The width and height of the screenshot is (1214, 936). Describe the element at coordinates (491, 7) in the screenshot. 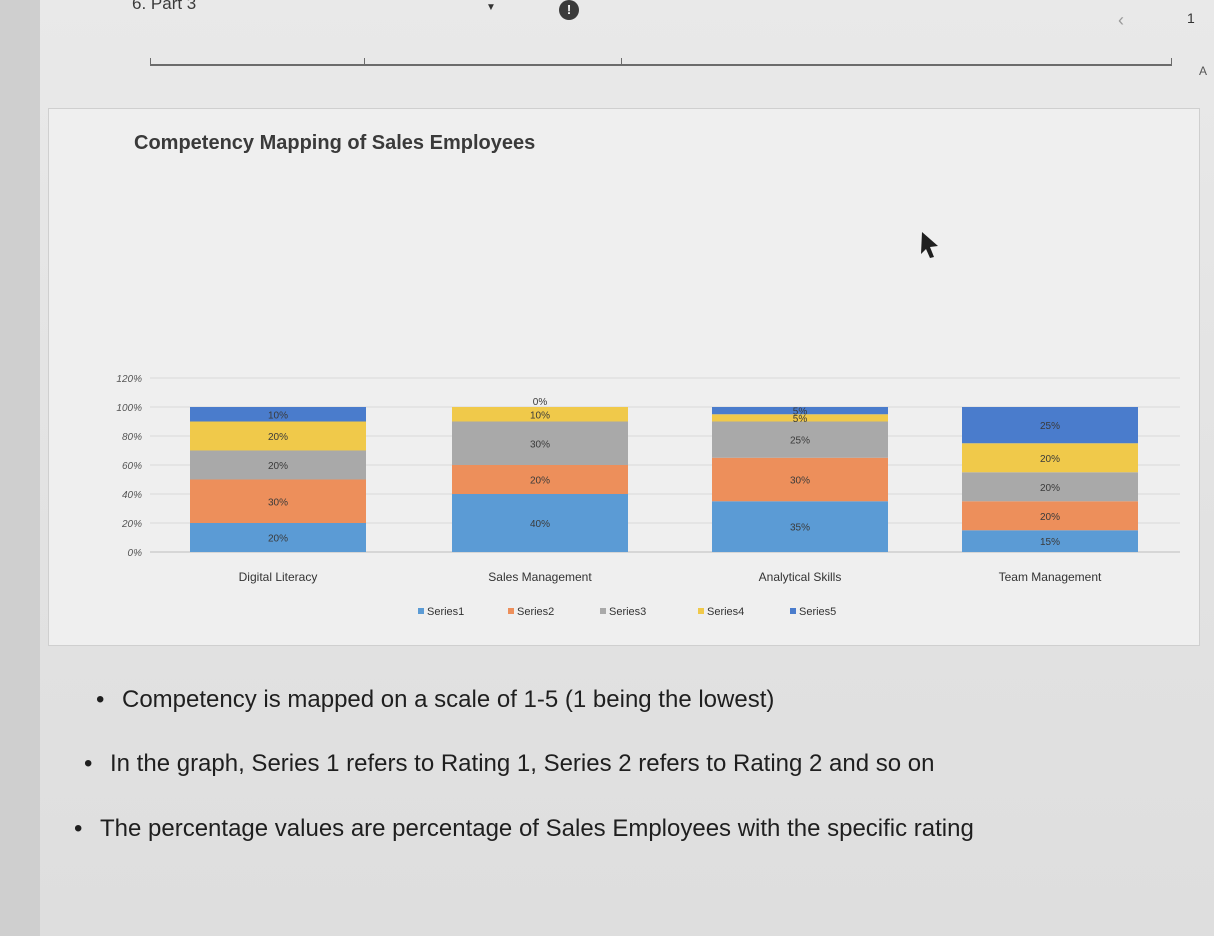

I see `chevron-down-icon: ▼` at that location.